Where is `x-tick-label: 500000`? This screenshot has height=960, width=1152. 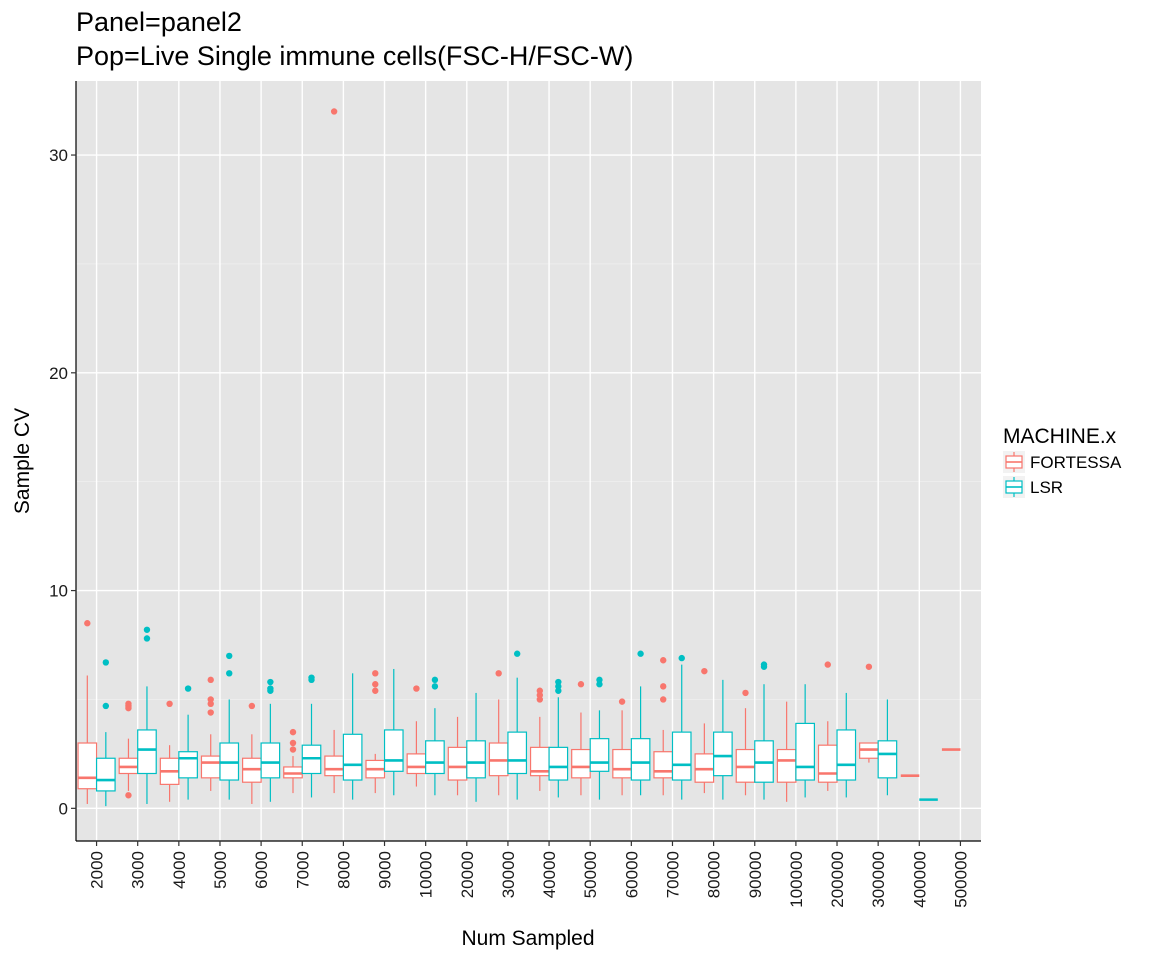 x-tick-label: 500000 is located at coordinates (960, 879).